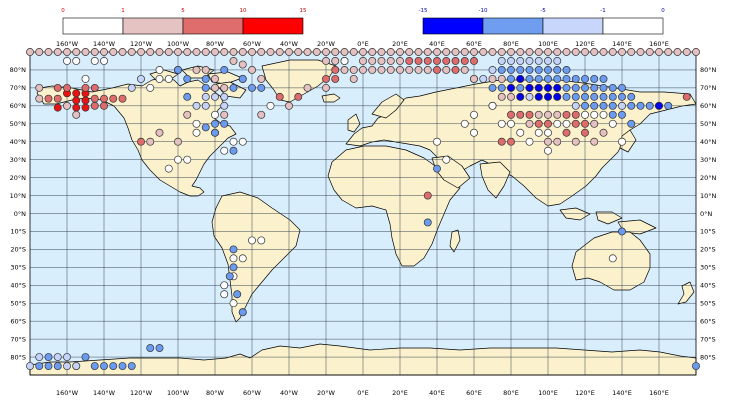  What do you see at coordinates (511, 393) in the screenshot?
I see `lon-tick-label-bottom: 80°E` at bounding box center [511, 393].